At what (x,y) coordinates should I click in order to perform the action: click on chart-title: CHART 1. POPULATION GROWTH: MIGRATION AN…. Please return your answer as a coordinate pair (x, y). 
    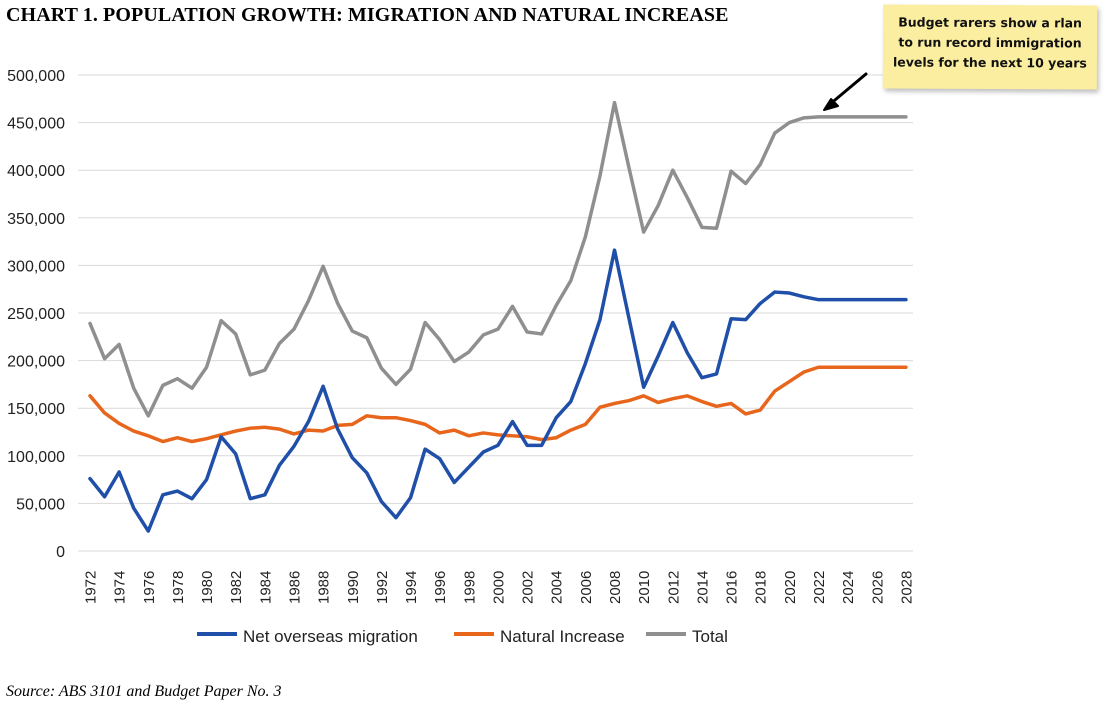
    Looking at the image, I should click on (367, 15).